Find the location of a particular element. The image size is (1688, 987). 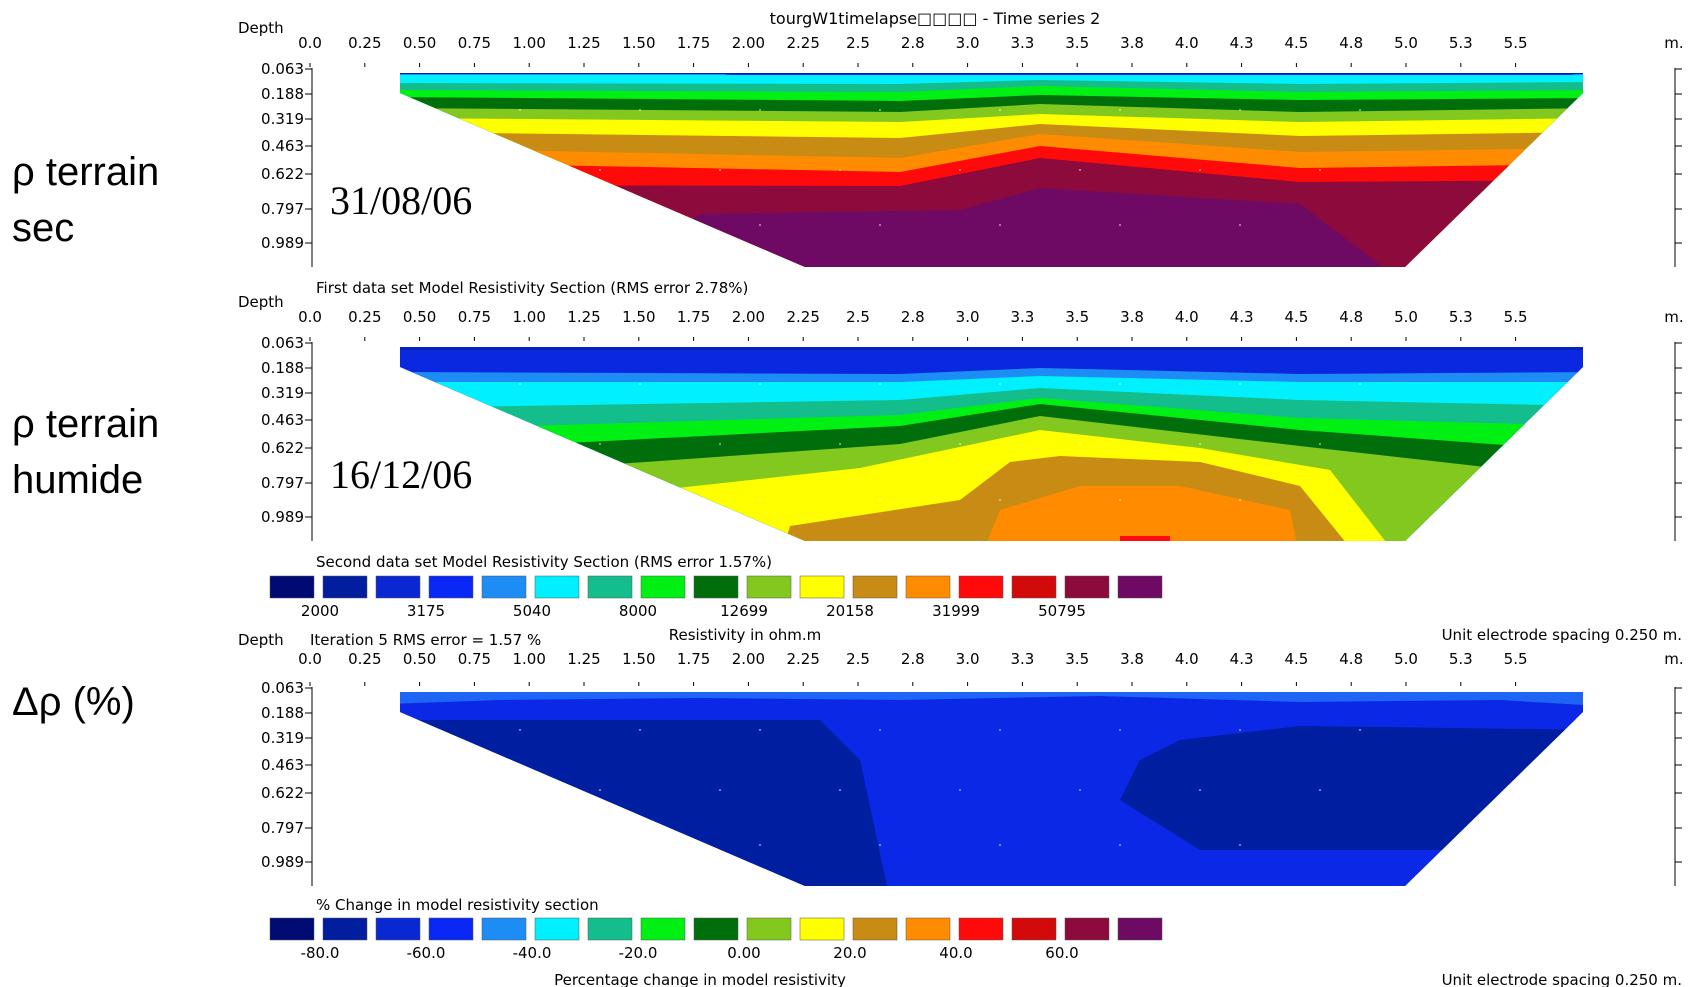

scale-tick-label: 3175 is located at coordinates (426, 611).